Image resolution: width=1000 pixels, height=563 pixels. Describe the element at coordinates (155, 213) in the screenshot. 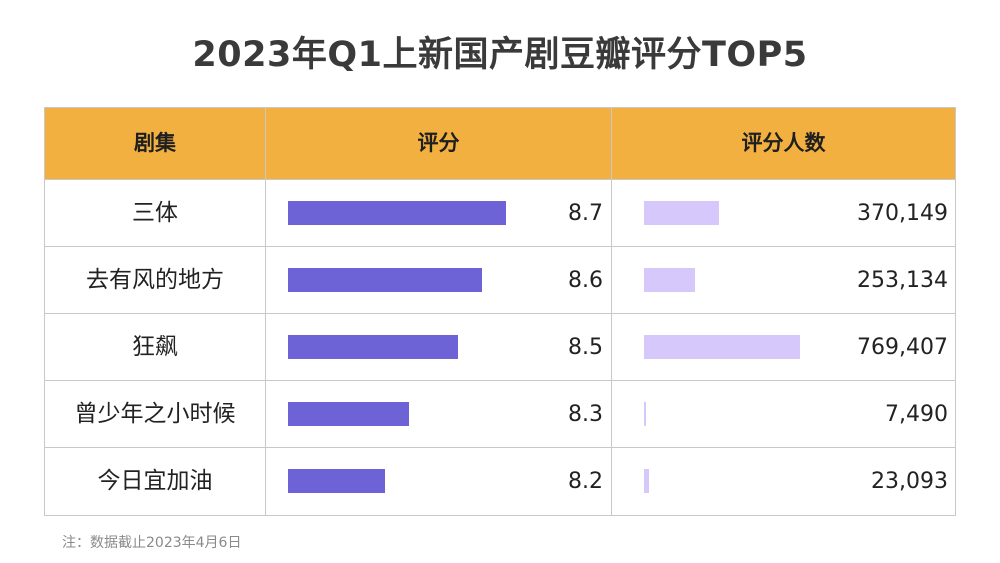

I see `drama-name: 三体` at that location.